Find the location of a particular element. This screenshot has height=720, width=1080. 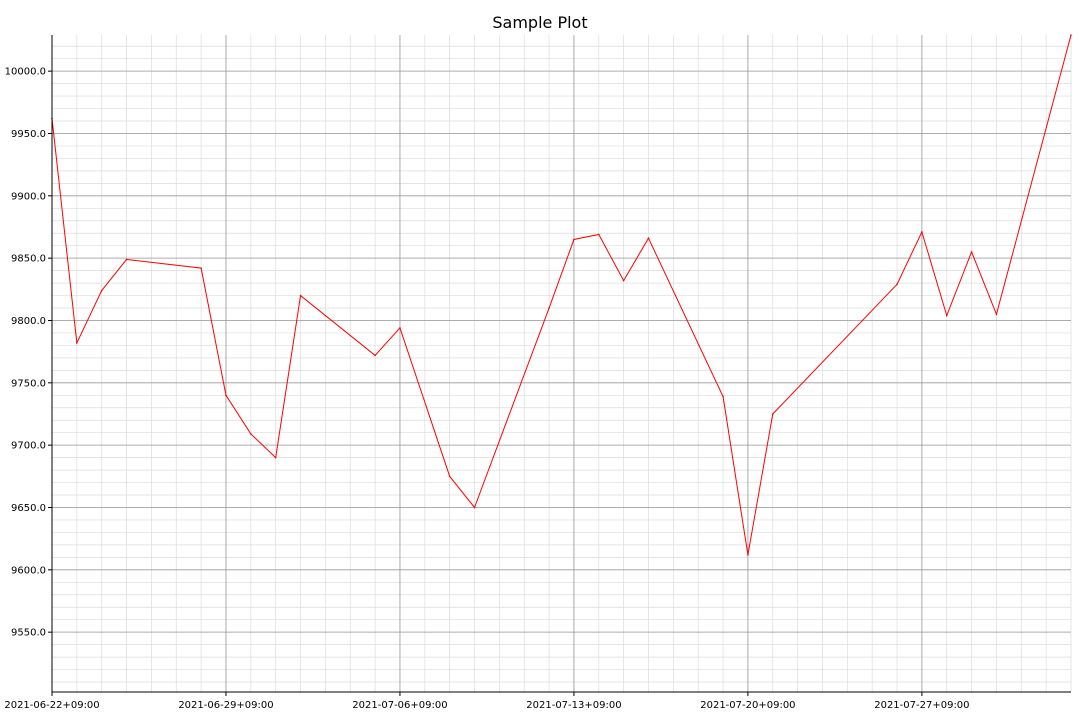

x-tick-label: 2021-07-13+09:00 is located at coordinates (573, 705).